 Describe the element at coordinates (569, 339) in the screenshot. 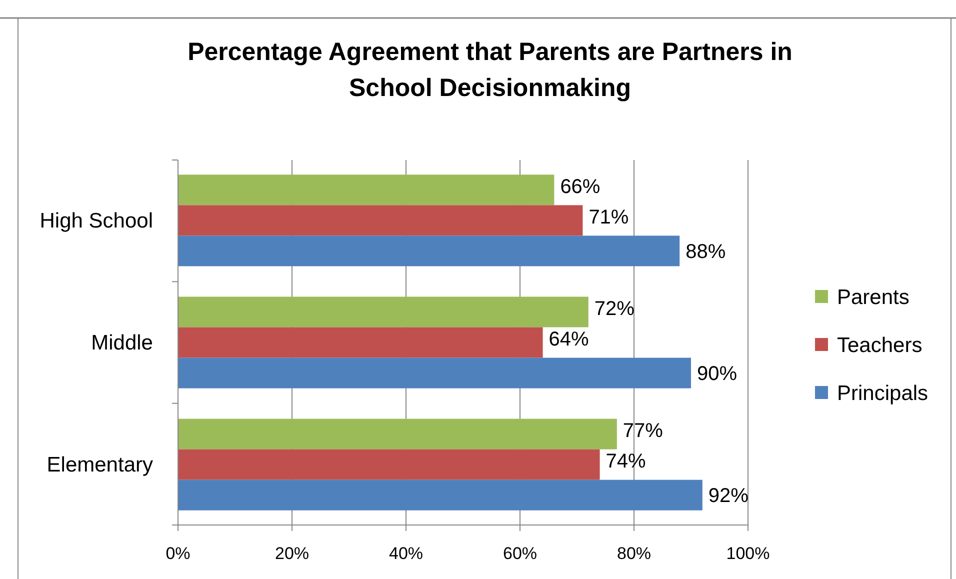

I see `data-label: 64%` at that location.